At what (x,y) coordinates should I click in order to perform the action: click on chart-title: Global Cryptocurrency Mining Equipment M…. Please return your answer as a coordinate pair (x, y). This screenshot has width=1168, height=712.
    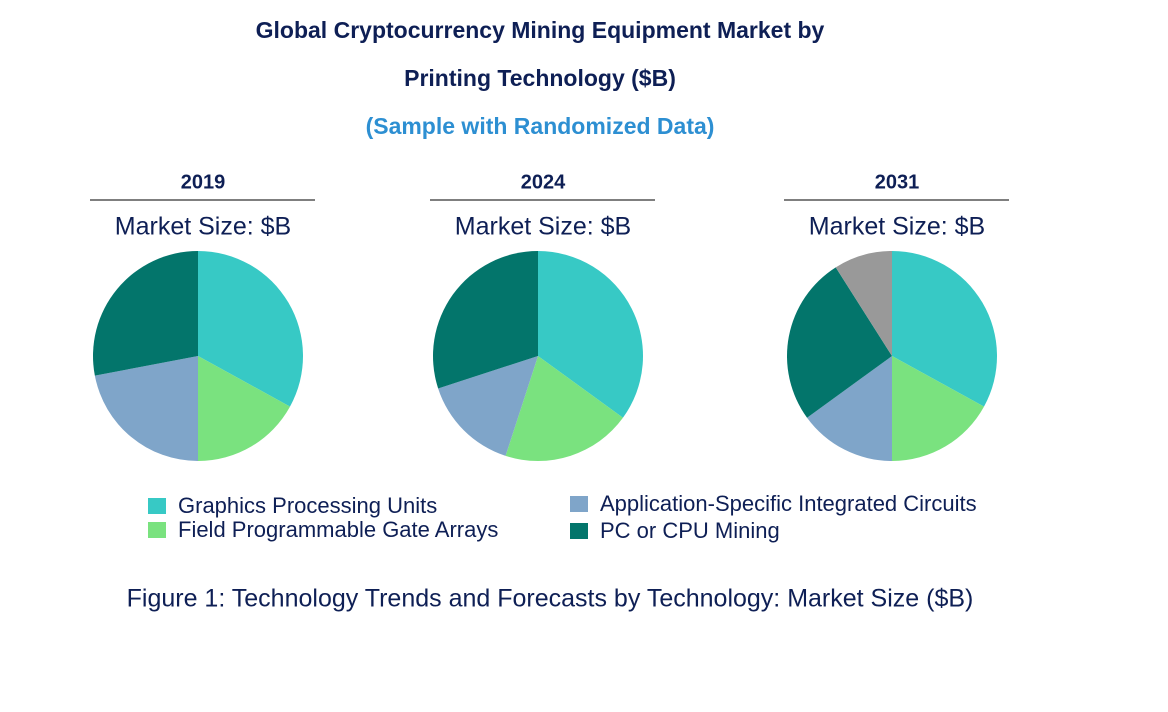
    Looking at the image, I should click on (540, 30).